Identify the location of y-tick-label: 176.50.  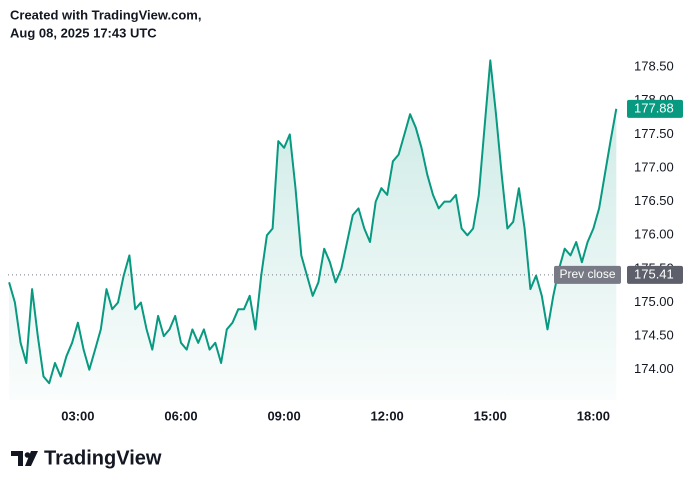
(654, 200).